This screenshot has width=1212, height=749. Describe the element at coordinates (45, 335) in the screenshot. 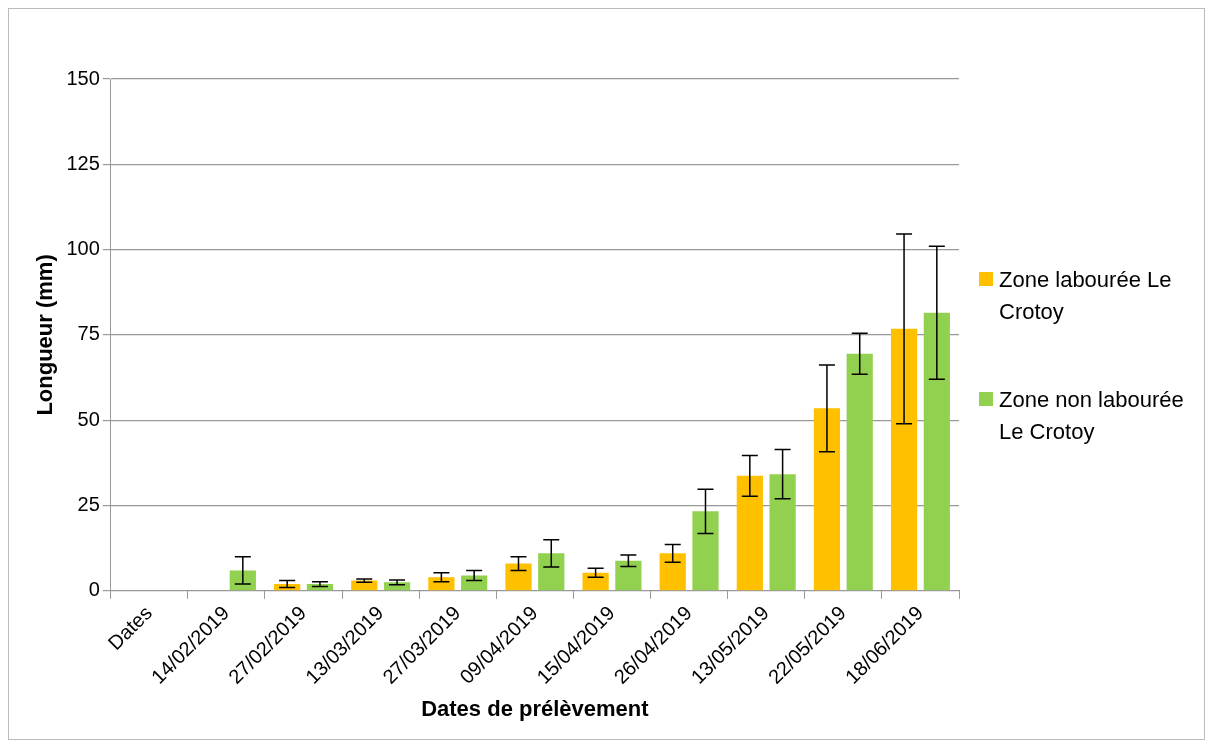

I see `y-axis-title: Longueur (mm)` at that location.